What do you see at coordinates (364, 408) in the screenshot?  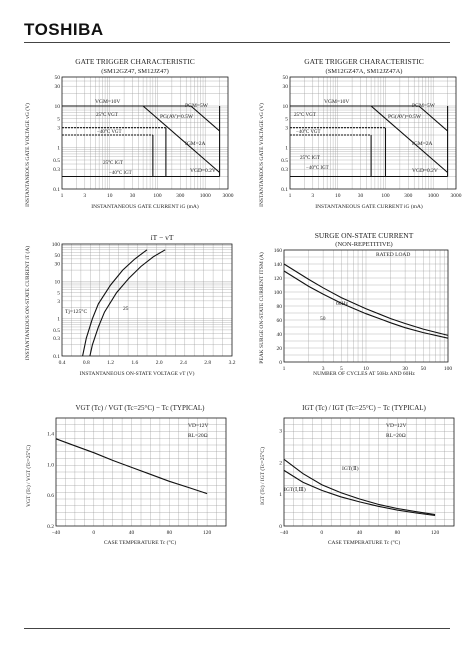 I see `chart-title: IGT (Tc) / IGT (Tc=25°C) − Tc (TYPICAL)` at bounding box center [364, 408].